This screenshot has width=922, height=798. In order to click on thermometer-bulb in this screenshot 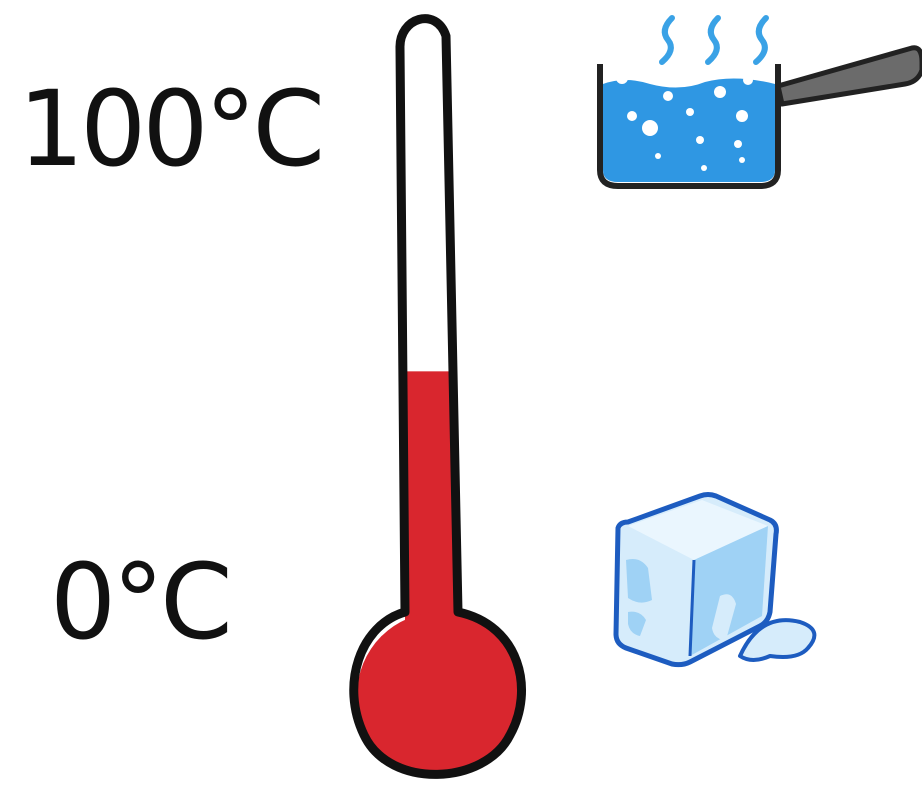, I will do `click(440, 695)`.